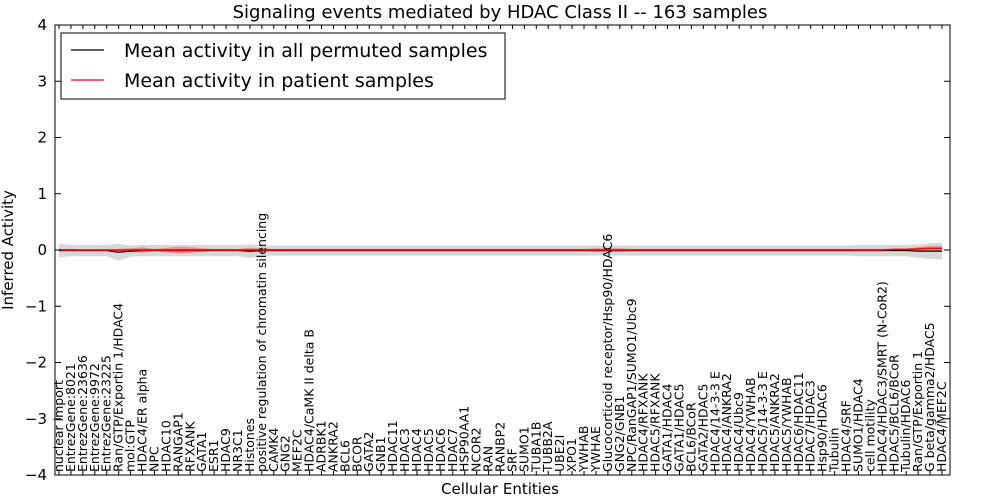 The height and width of the screenshot is (500, 1000). What do you see at coordinates (344, 456) in the screenshot?
I see `x-tick-label: BCL6` at bounding box center [344, 456].